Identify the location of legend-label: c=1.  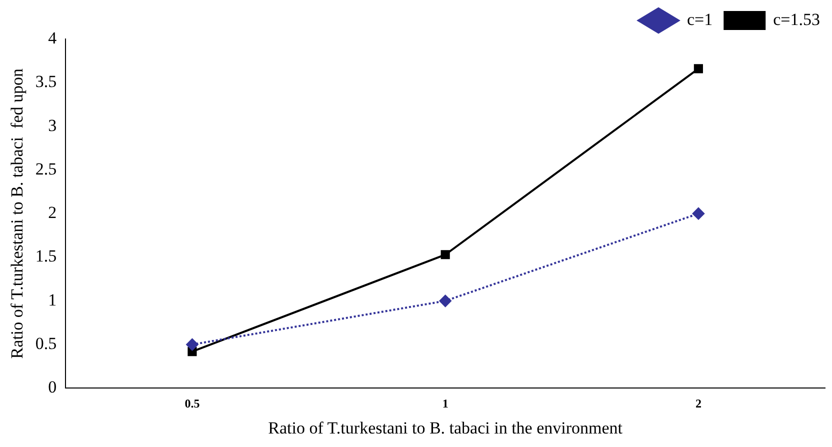
(699, 19).